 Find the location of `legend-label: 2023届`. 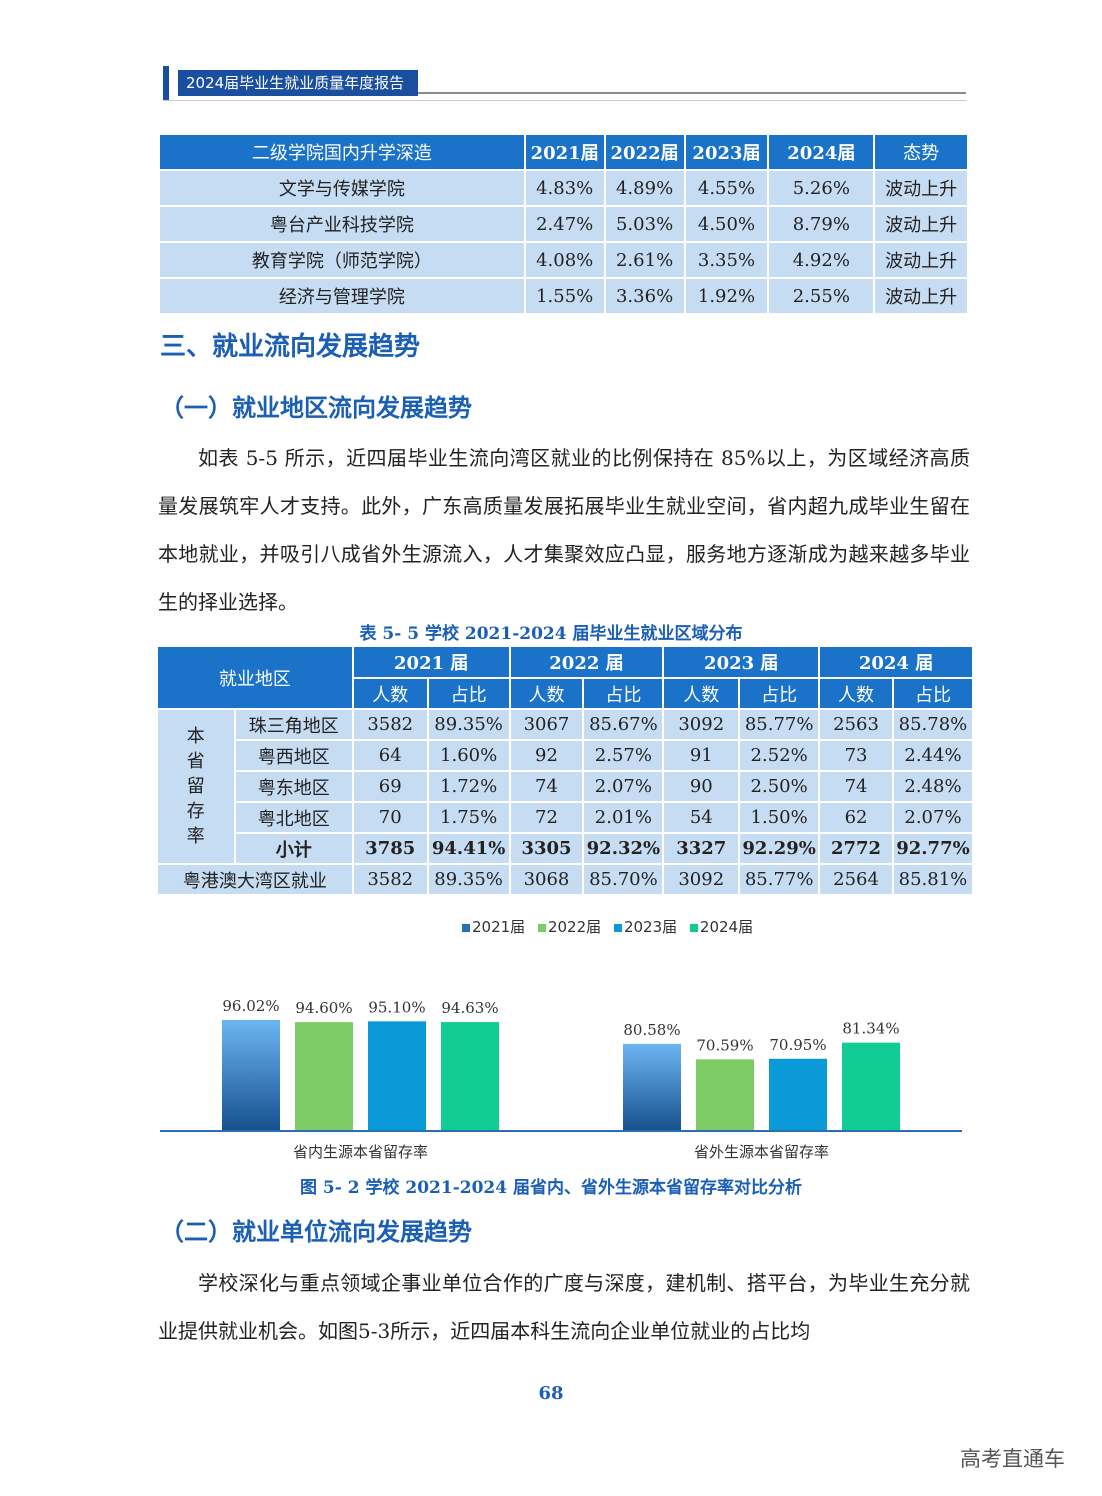

legend-label: 2023届 is located at coordinates (650, 927).